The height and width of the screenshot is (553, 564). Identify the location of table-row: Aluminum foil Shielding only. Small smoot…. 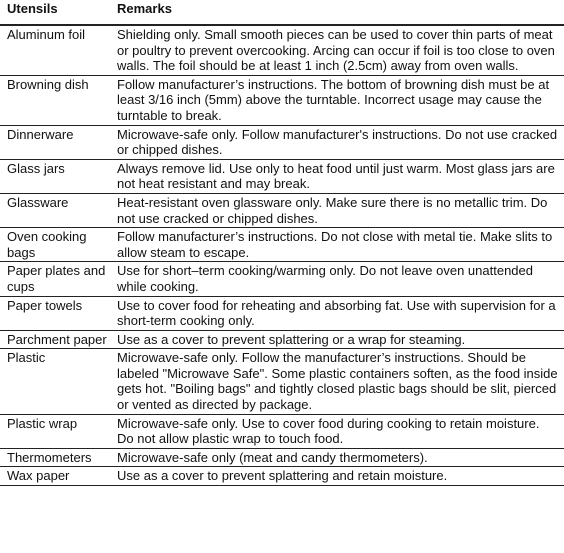
(282, 50).